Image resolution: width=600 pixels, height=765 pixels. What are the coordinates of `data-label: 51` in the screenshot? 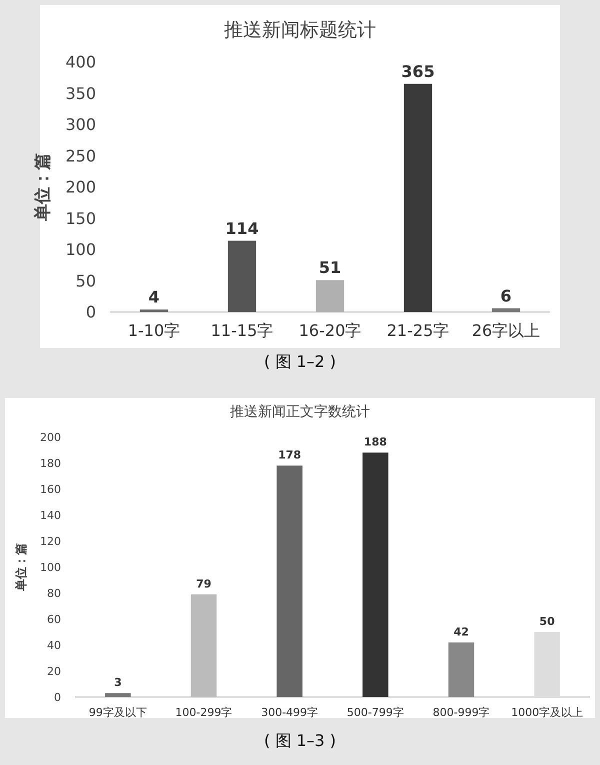 It's located at (330, 268).